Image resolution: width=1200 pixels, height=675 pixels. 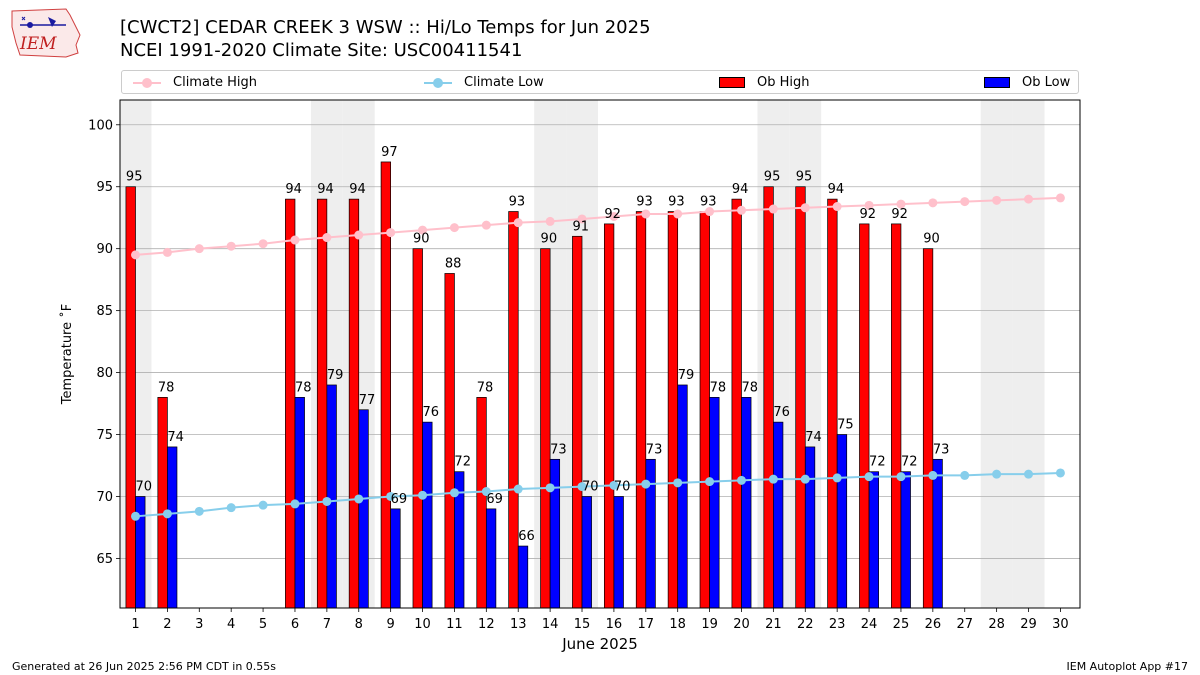 I want to click on ob-low-label-17: 73, so click(x=654, y=449).